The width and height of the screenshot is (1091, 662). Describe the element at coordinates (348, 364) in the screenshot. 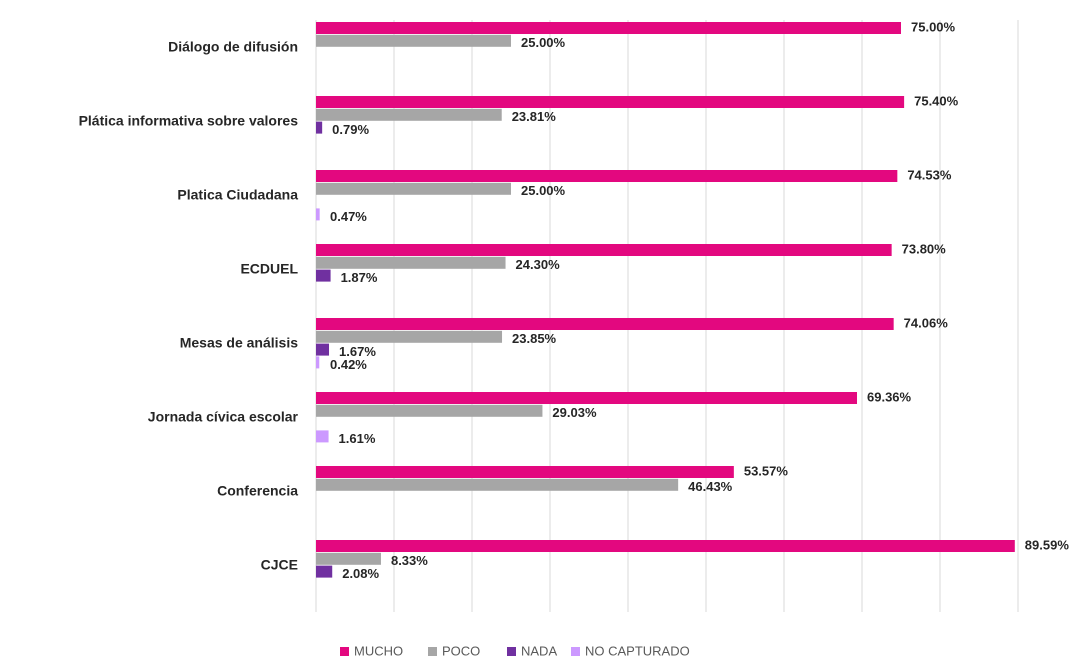

I see `value-label: 0.42%` at that location.